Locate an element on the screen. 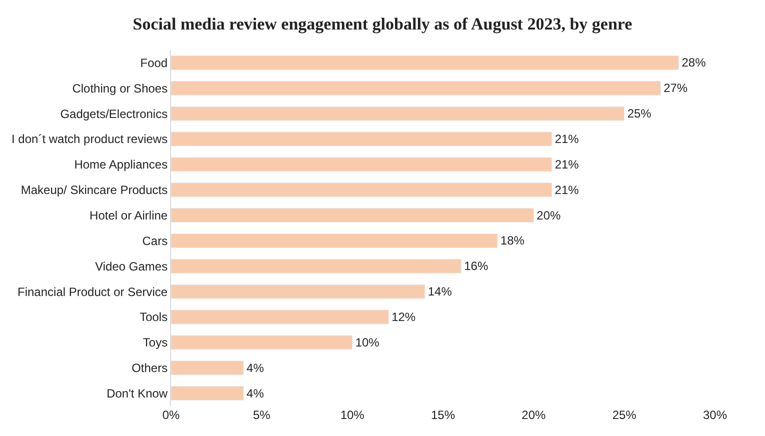 The image size is (765, 436). x-tick-label: 20% is located at coordinates (534, 415).